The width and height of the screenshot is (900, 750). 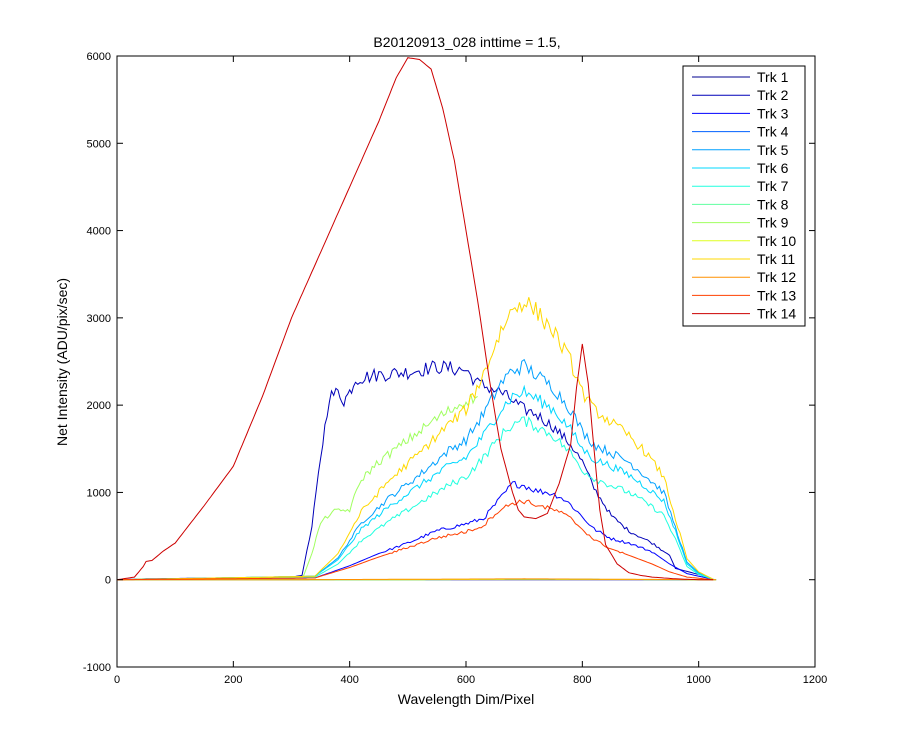 I want to click on y-tick-label: 2000, so click(x=99, y=406).